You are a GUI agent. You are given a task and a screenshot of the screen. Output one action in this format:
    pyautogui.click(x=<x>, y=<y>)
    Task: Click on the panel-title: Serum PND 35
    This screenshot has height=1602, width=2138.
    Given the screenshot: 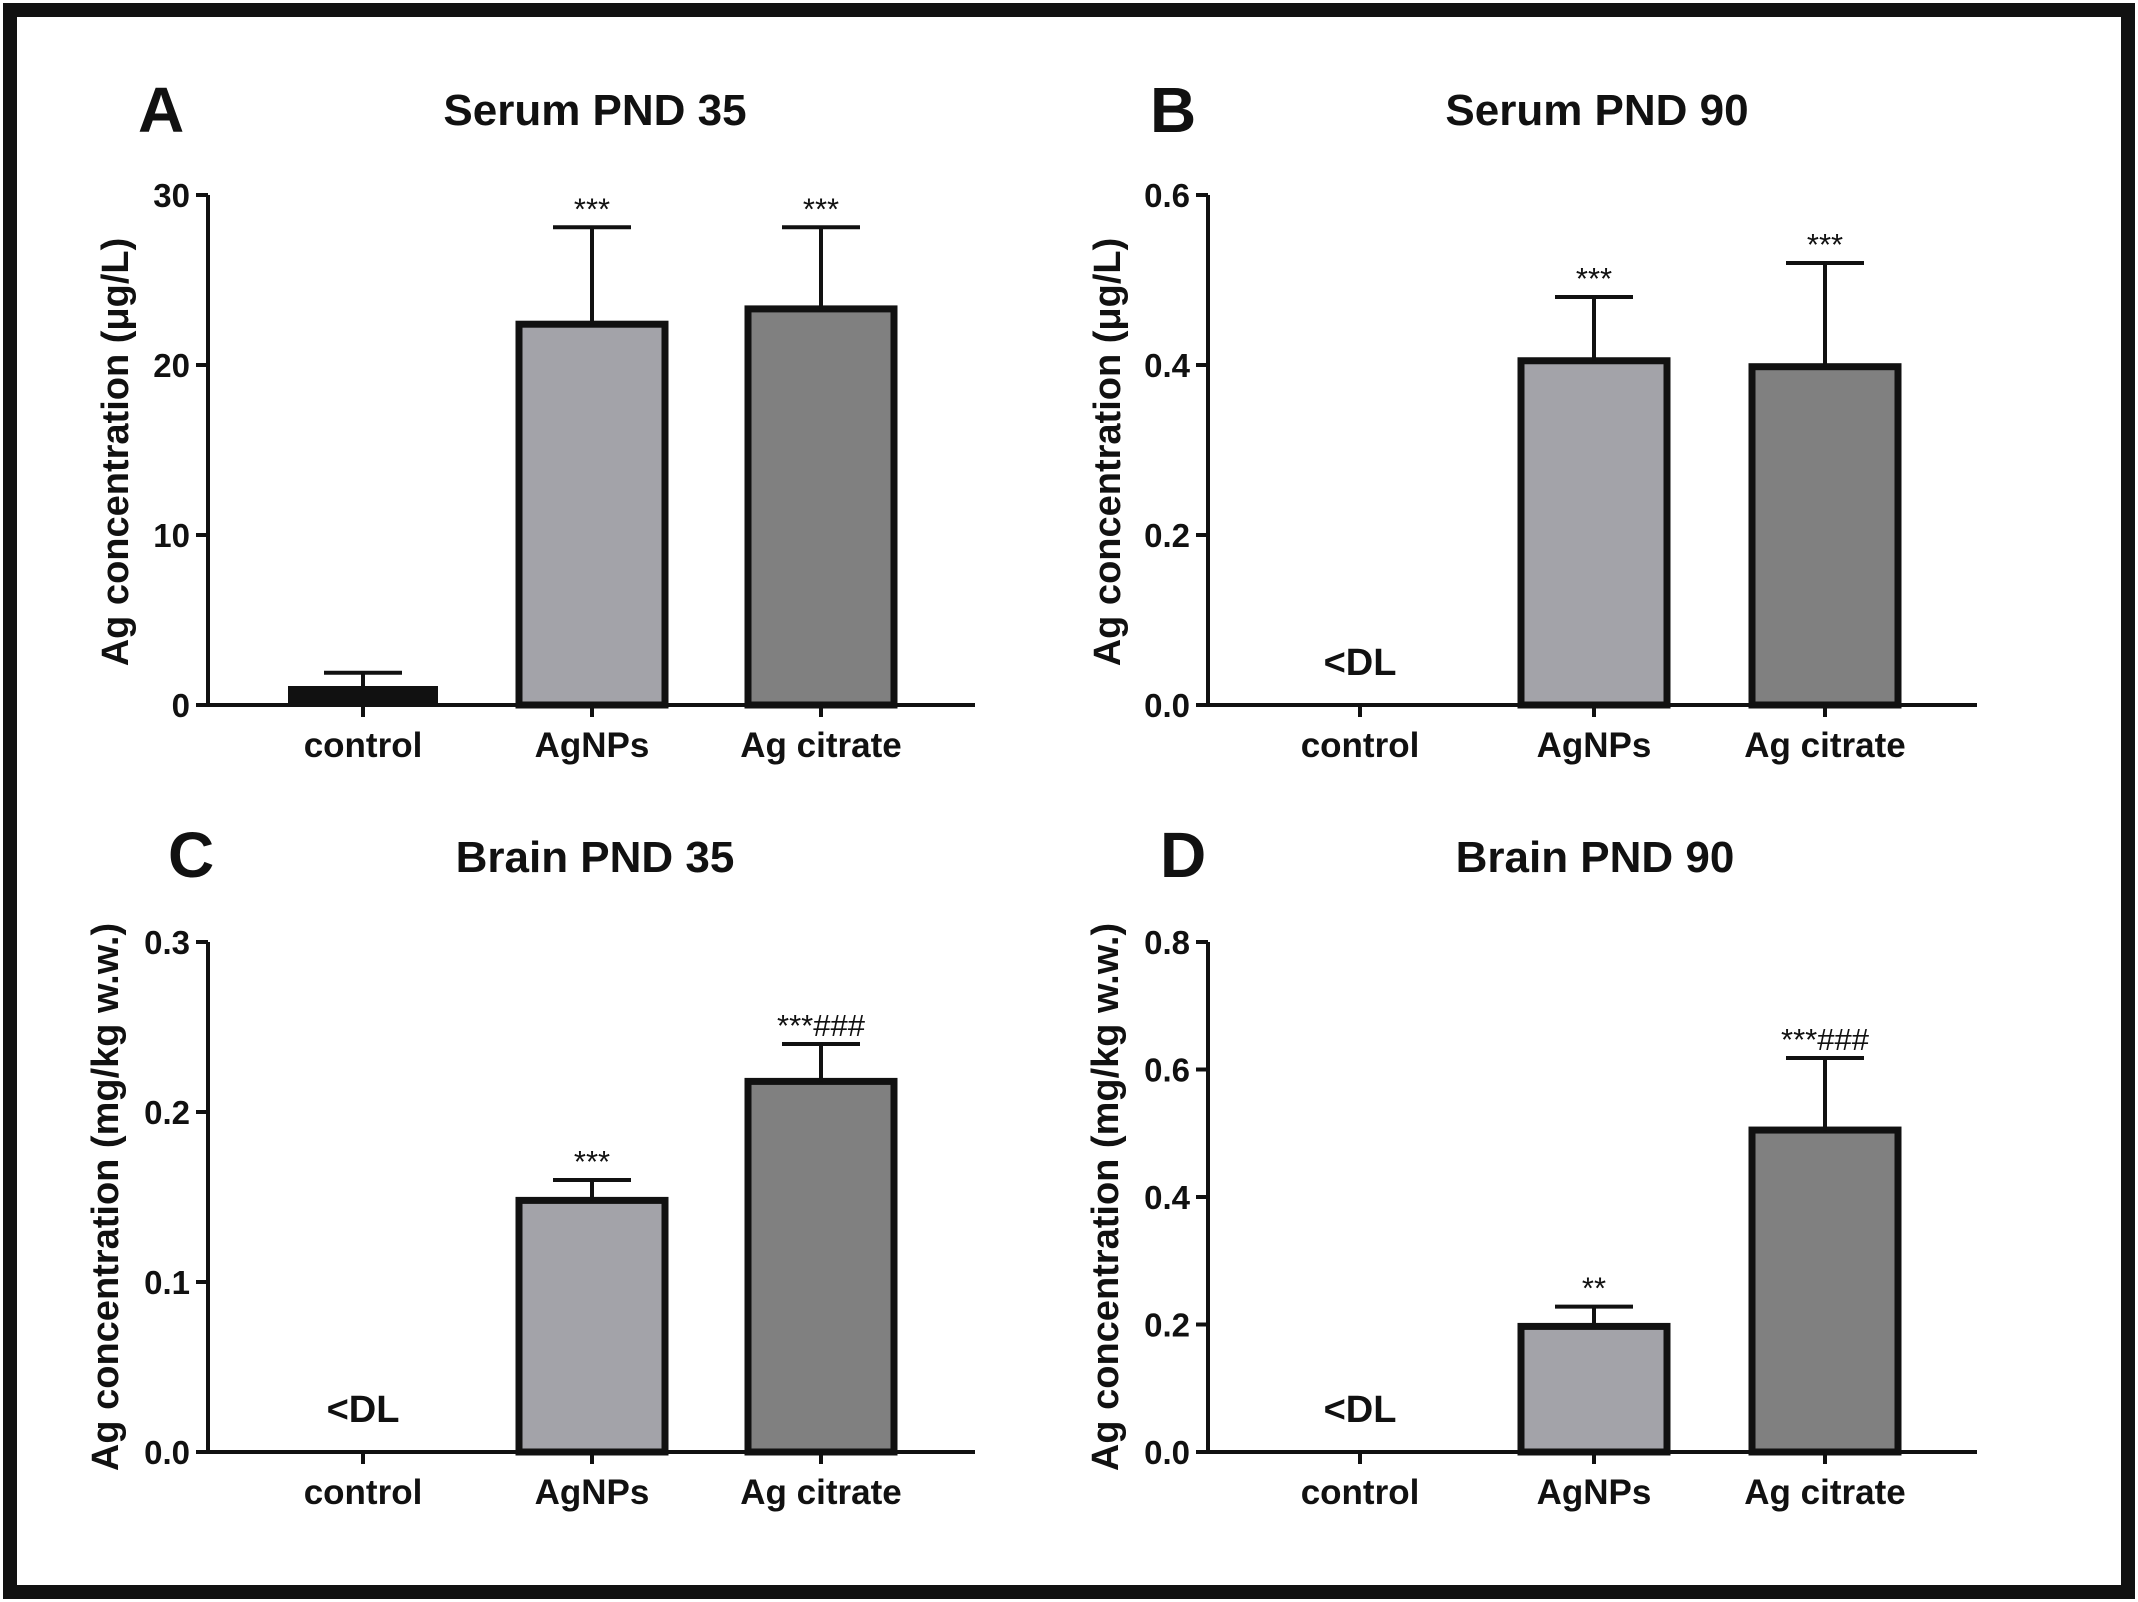 What is the action you would take?
    pyautogui.click(x=594, y=110)
    